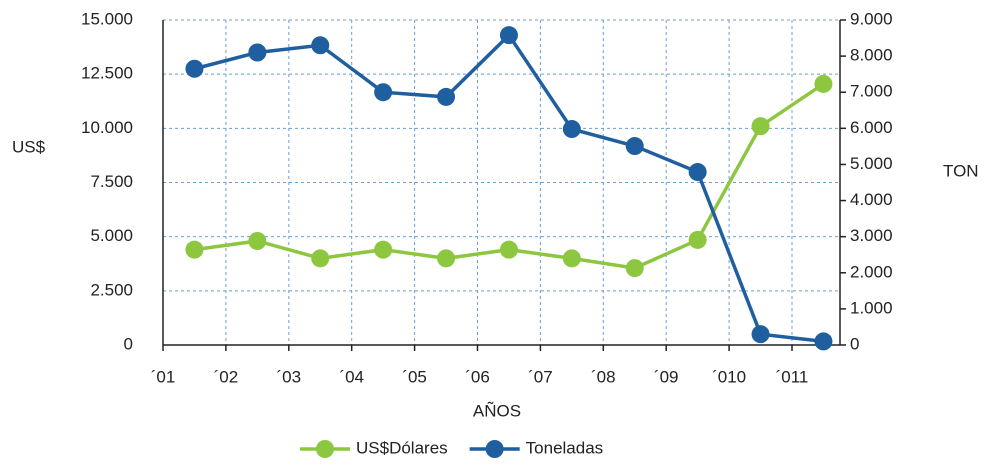 The width and height of the screenshot is (993, 468). What do you see at coordinates (107, 18) in the screenshot?
I see `y-tick-label: 15.000` at bounding box center [107, 18].